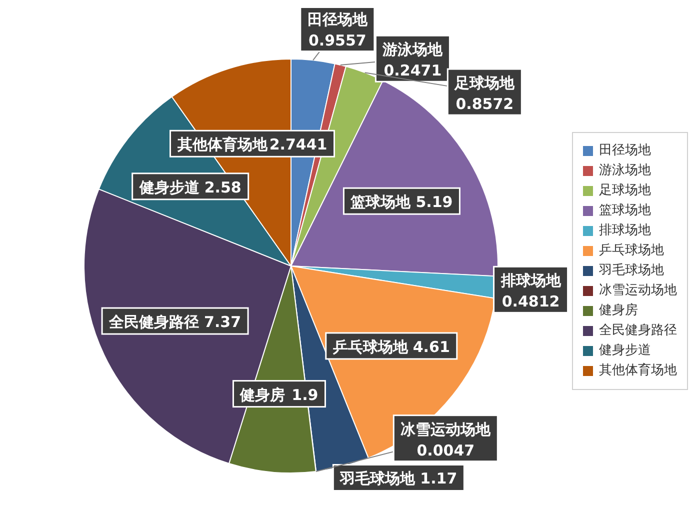 The height and width of the screenshot is (519, 692). Describe the element at coordinates (413, 71) in the screenshot. I see `data-label: 0.2471` at that location.